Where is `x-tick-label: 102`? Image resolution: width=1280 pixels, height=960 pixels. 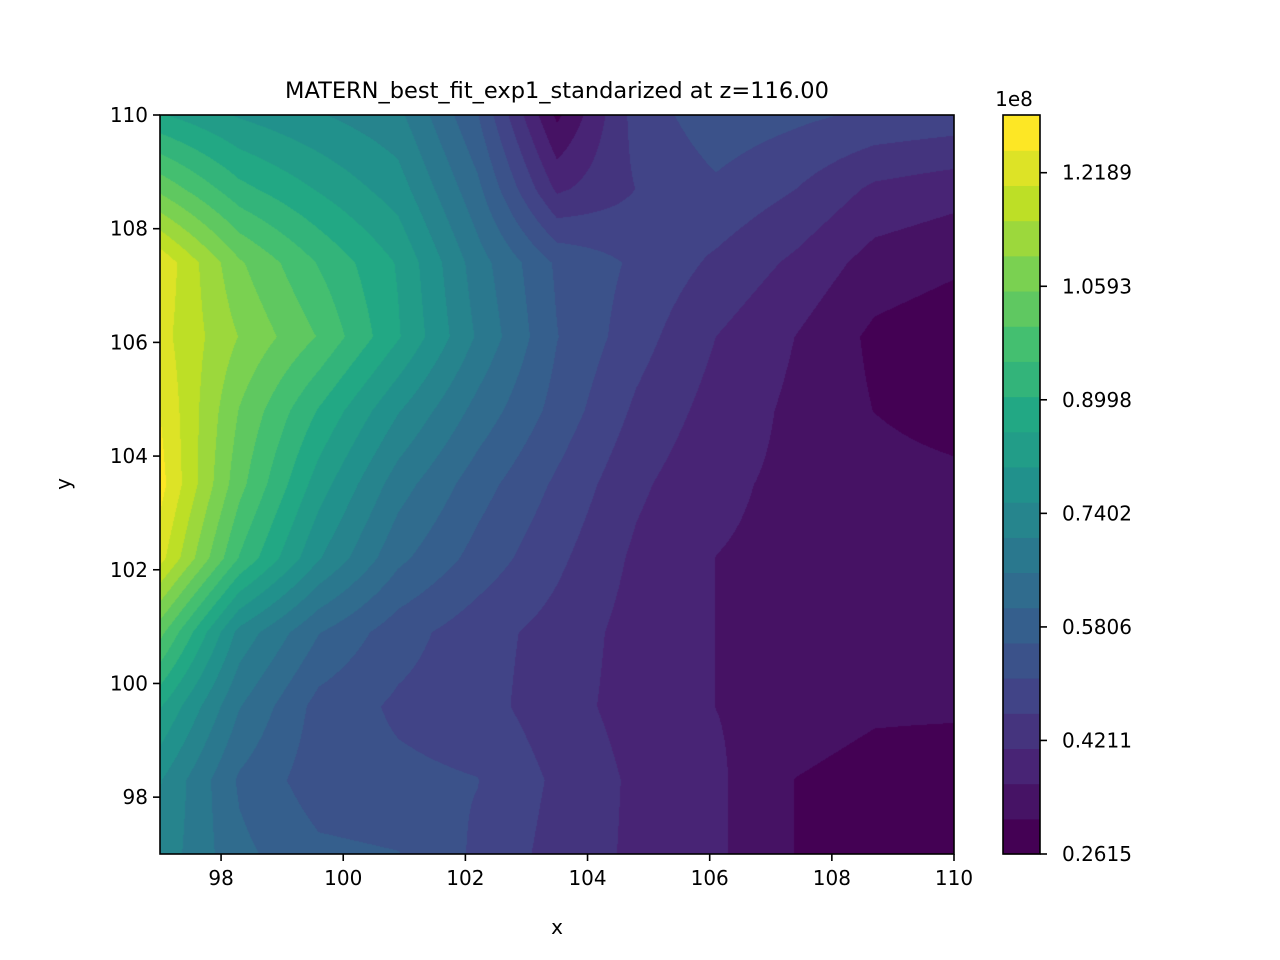 x-tick-label: 102 is located at coordinates (465, 878).